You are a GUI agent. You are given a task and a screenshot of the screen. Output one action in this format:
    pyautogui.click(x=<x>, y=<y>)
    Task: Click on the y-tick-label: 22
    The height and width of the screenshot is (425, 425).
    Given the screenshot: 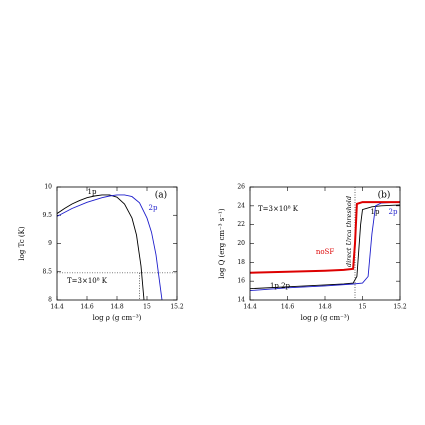 What is the action you would take?
    pyautogui.click(x=241, y=224)
    